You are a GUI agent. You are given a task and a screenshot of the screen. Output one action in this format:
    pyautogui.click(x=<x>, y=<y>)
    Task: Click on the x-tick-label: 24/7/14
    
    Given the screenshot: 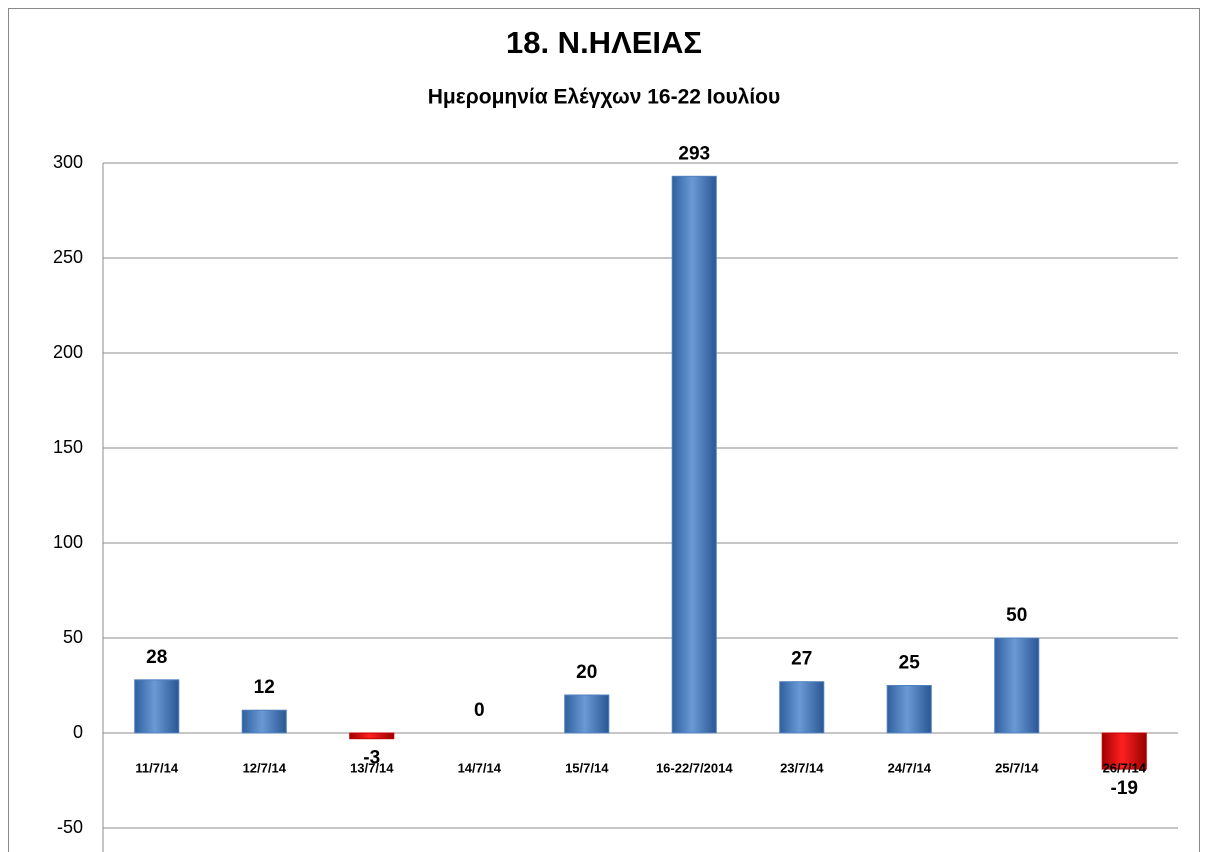 What is the action you would take?
    pyautogui.click(x=910, y=767)
    